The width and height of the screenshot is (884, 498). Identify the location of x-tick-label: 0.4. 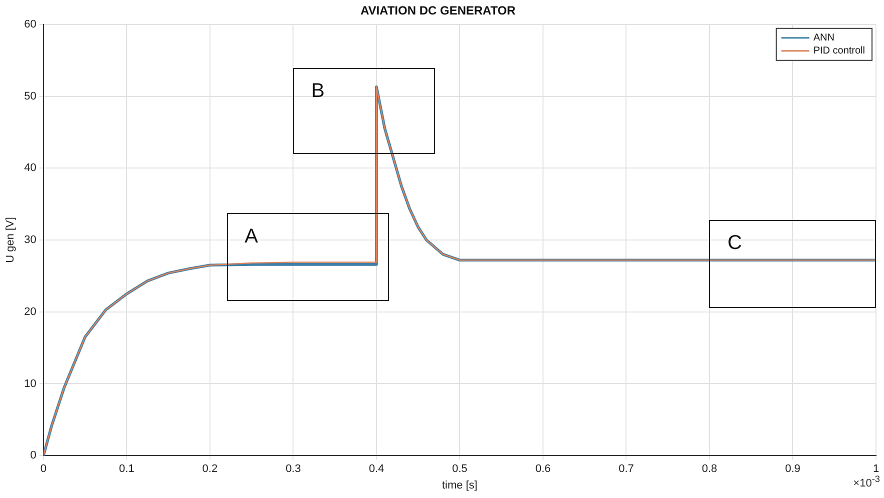
(376, 469).